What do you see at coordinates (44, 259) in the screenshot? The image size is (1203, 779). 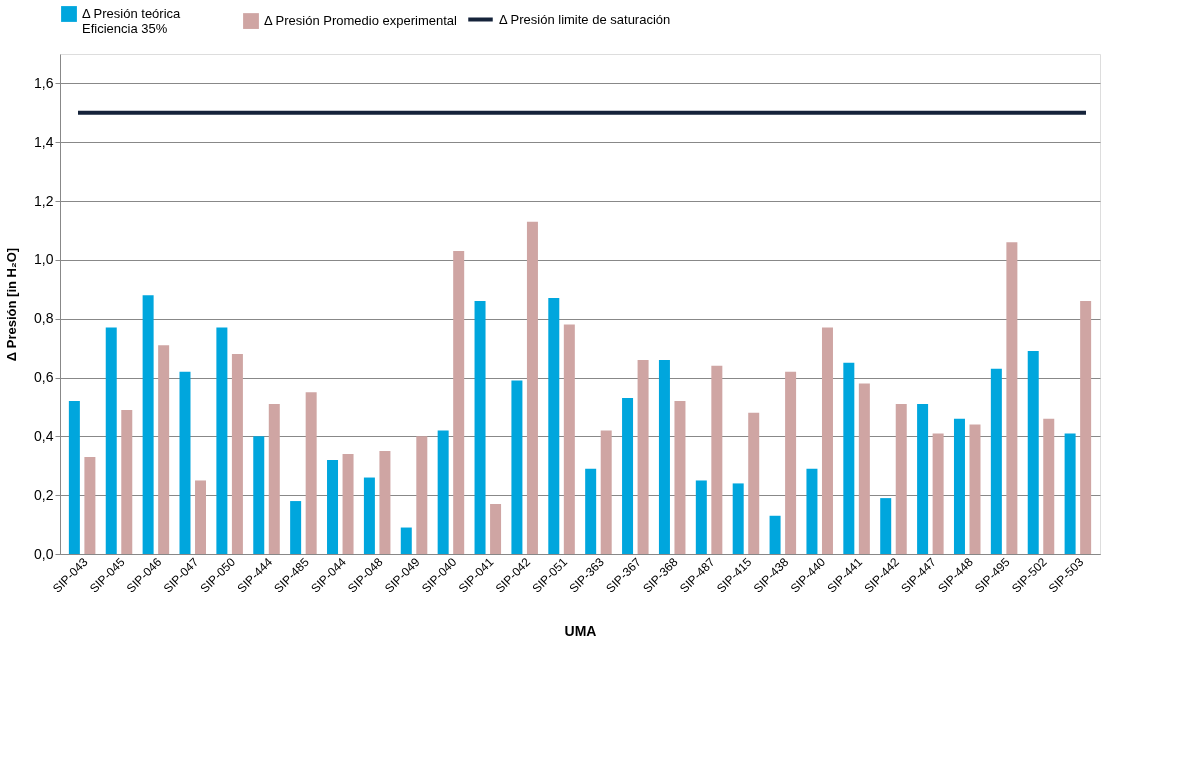 I see `y-tick-label: 1,0` at bounding box center [44, 259].